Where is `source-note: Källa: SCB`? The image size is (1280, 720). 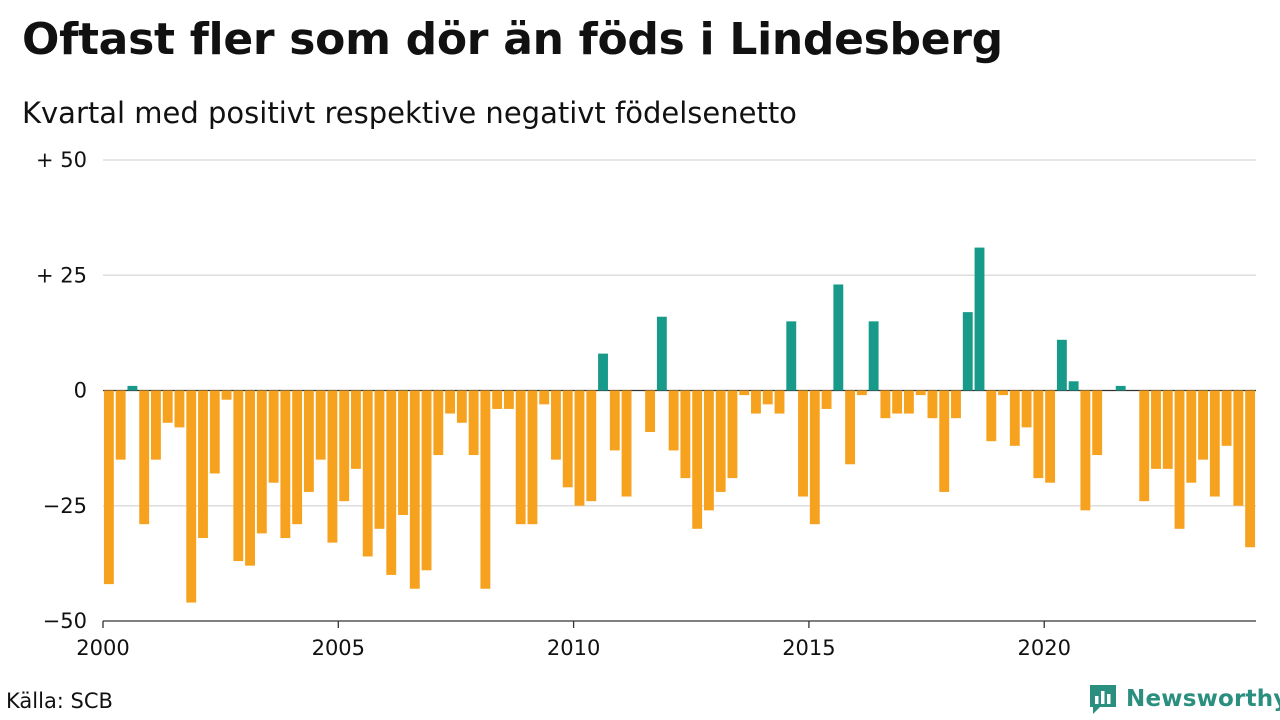 source-note: Källa: SCB is located at coordinates (59, 701).